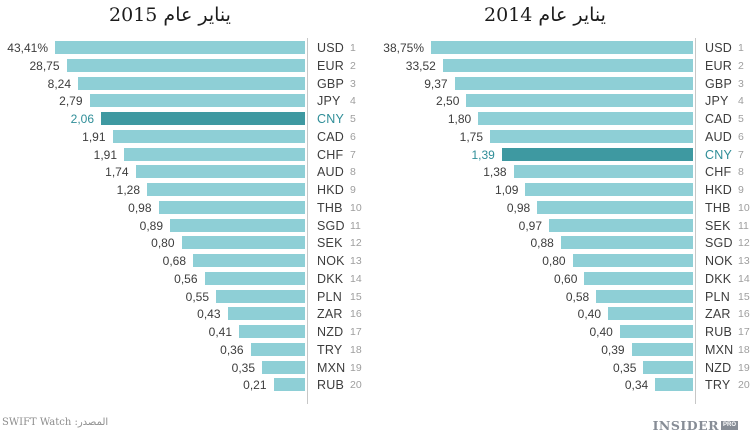 Image resolution: width=750 pixels, height=438 pixels. What do you see at coordinates (562, 314) in the screenshot?
I see `bar-row: 0,40 ZAR 16` at bounding box center [562, 314].